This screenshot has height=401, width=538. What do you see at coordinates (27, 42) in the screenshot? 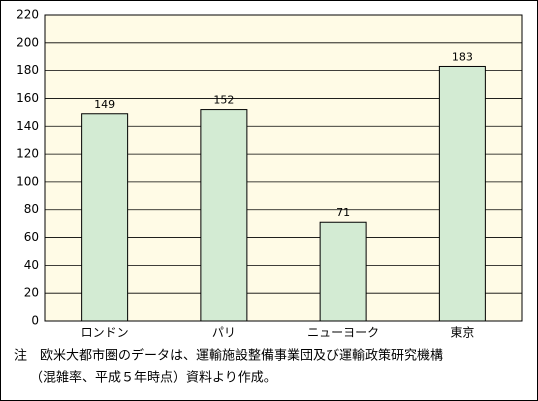
I see `y-tick-label: 200` at bounding box center [27, 42].